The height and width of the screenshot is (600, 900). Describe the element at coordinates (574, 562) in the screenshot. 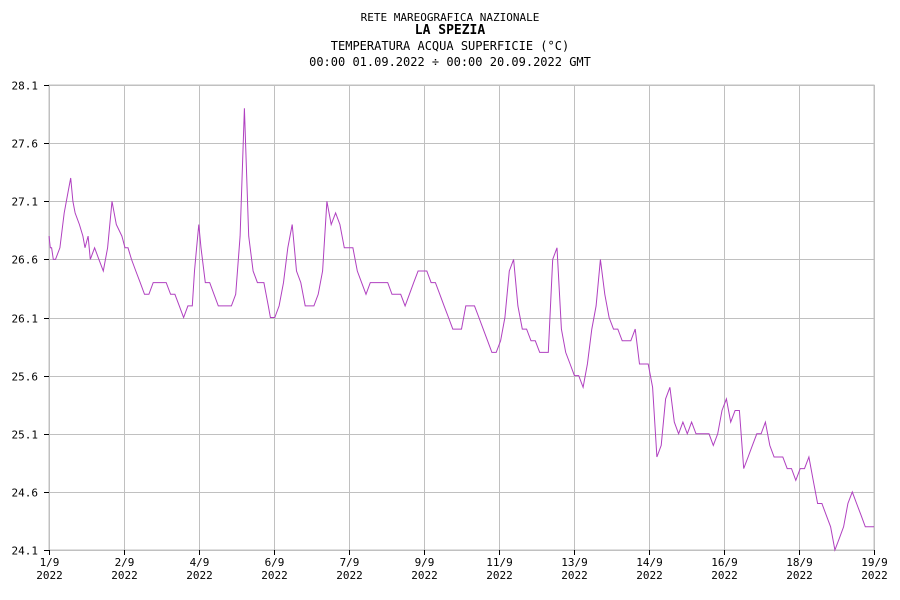

I see `x-tick-label-day: 13/9` at that location.